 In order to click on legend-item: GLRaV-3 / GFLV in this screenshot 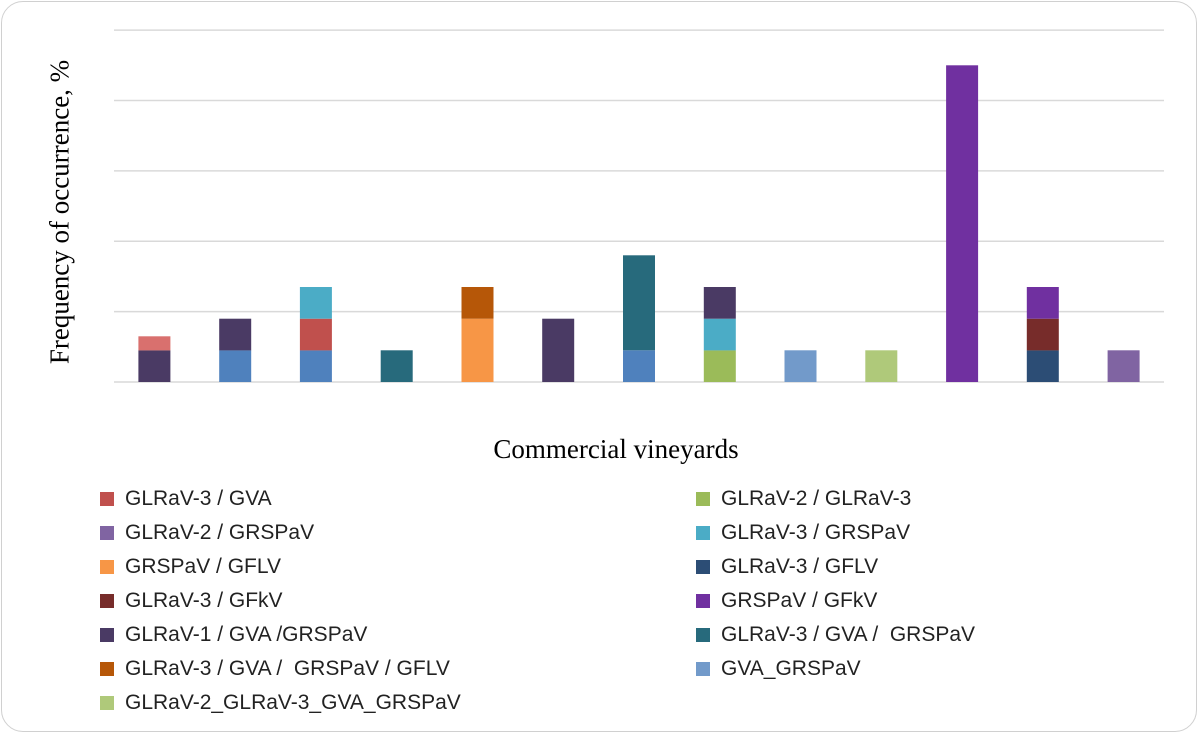, I will do `click(896, 567)`.